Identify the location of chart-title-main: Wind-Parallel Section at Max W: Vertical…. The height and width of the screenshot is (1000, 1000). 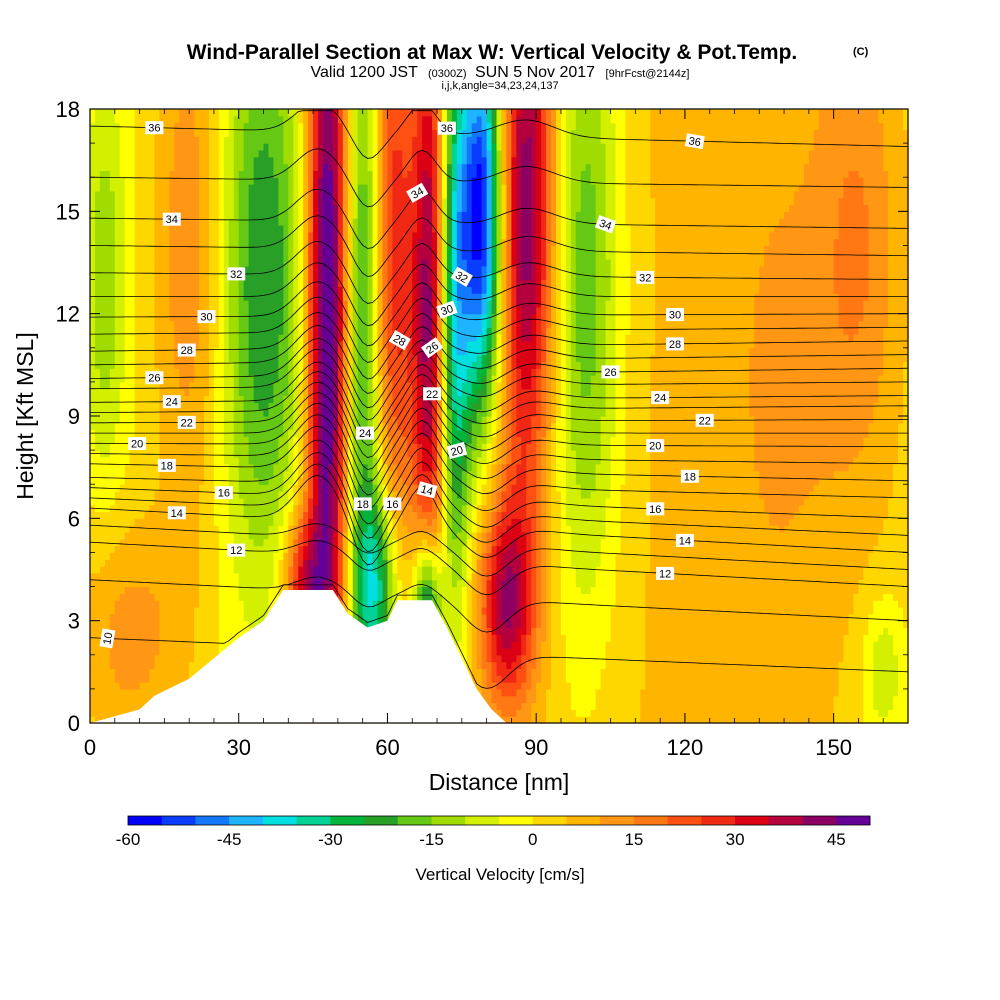
(492, 52).